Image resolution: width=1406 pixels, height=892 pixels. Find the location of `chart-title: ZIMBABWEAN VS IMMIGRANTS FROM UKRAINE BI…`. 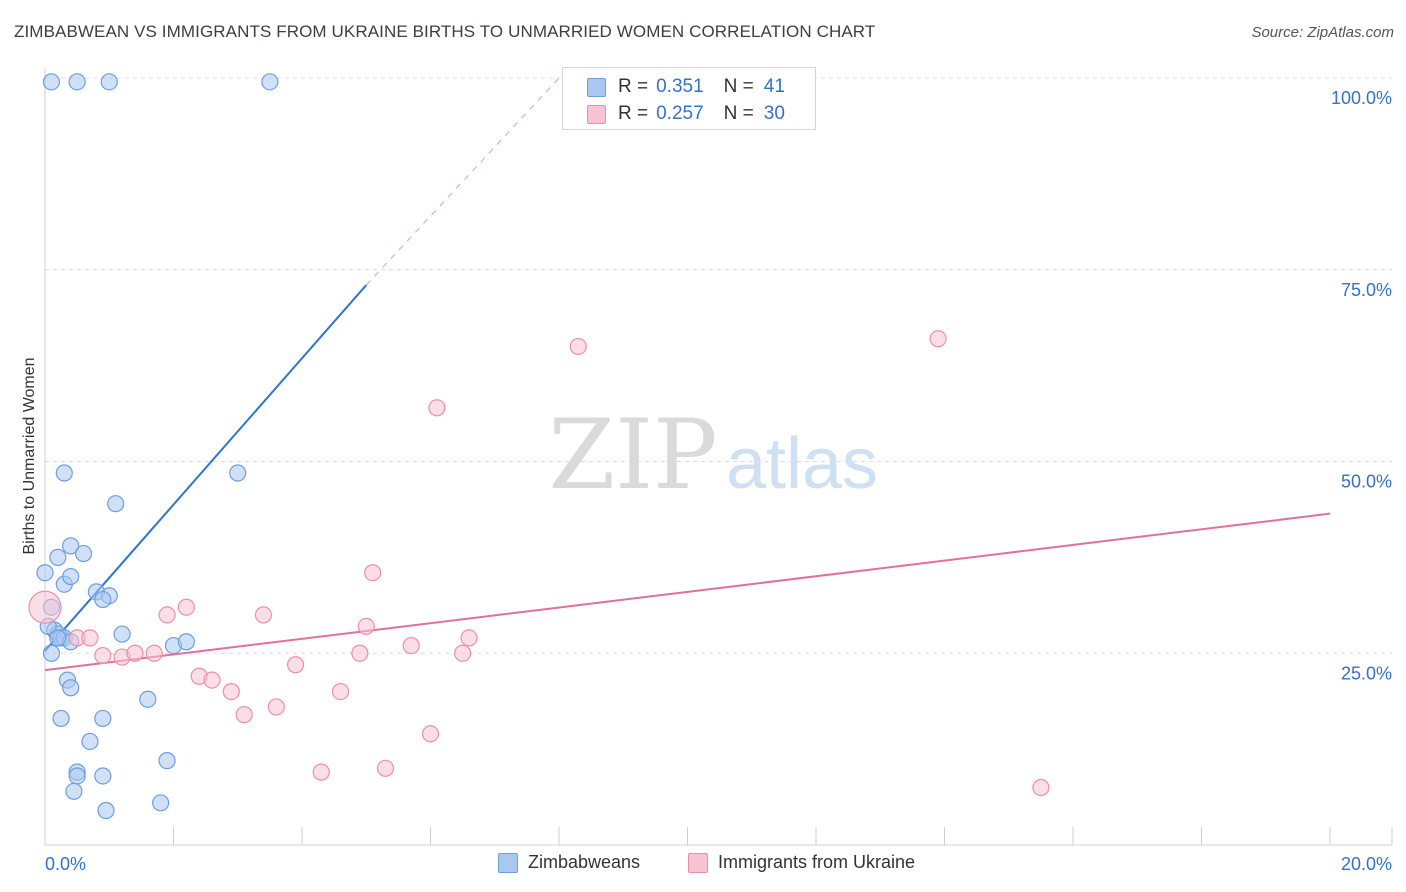

chart-title: ZIMBABWEAN VS IMMIGRANTS FROM UKRAINE BI… is located at coordinates (445, 31).